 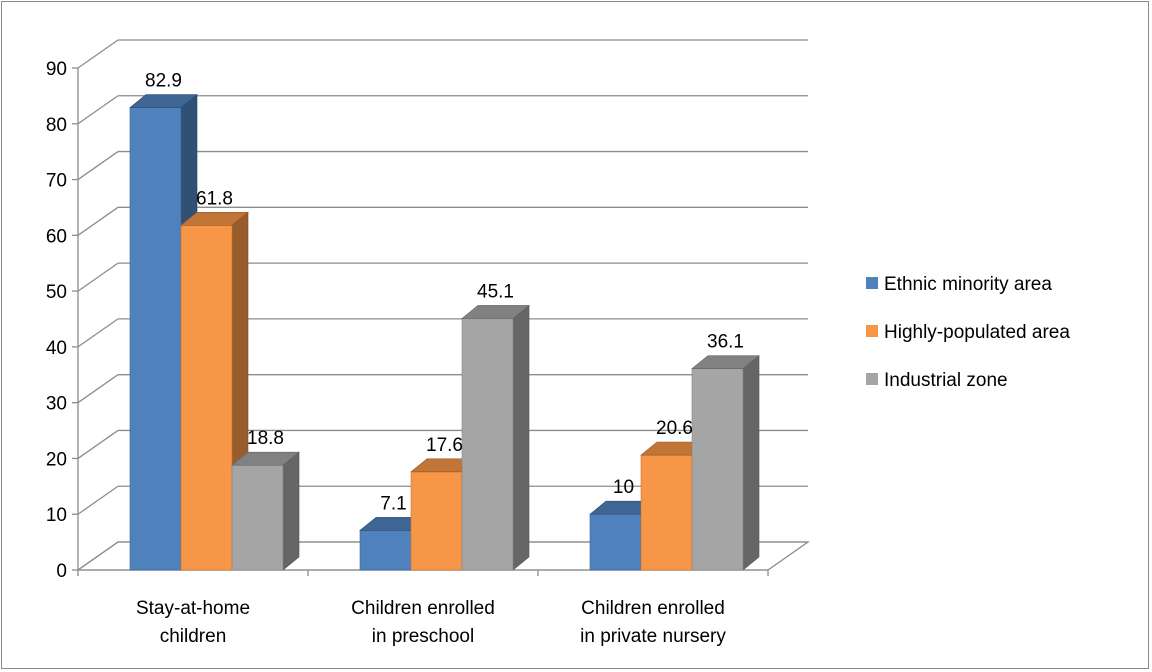 What do you see at coordinates (56, 404) in the screenshot?
I see `y-tick-label: 30` at bounding box center [56, 404].